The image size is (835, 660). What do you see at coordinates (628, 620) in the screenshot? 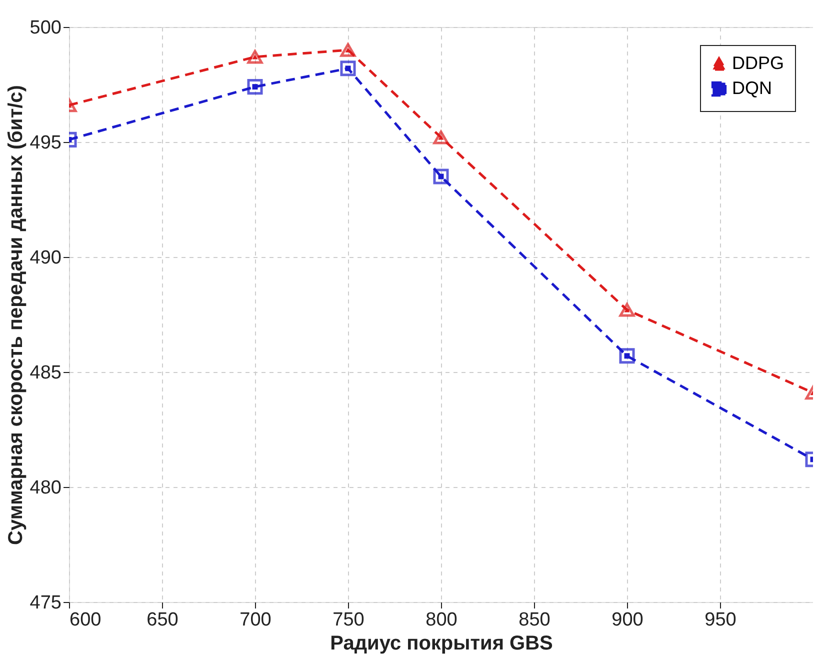
I see `x-tick-label: 900` at bounding box center [628, 620].